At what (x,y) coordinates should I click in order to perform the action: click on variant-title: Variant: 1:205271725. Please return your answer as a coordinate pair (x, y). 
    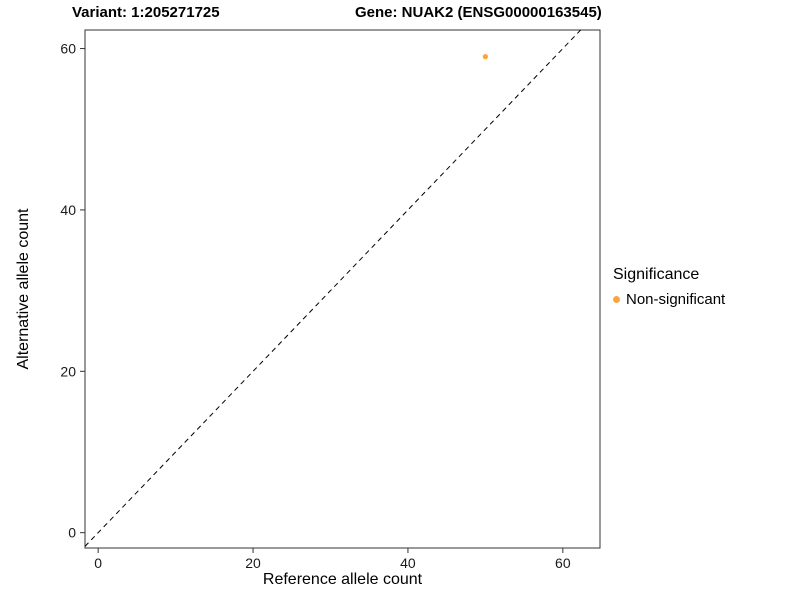
    Looking at the image, I should click on (146, 12).